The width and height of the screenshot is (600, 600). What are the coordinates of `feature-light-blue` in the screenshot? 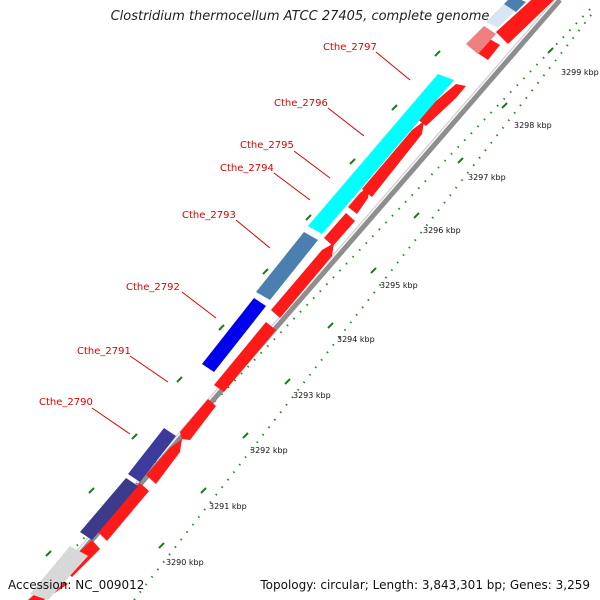 It's located at (501, 16).